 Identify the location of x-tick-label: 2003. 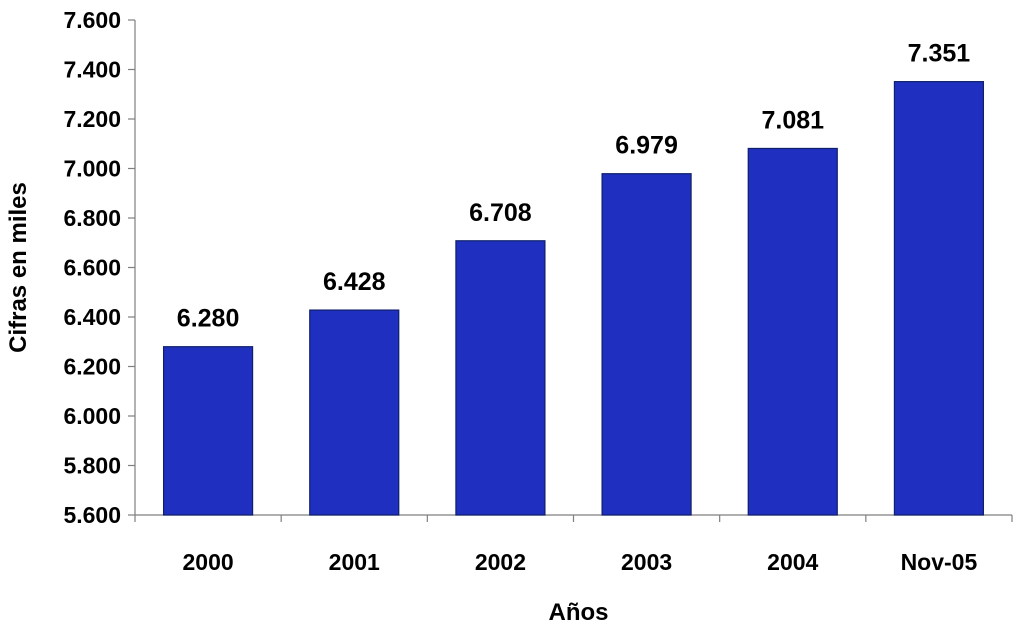
(646, 562).